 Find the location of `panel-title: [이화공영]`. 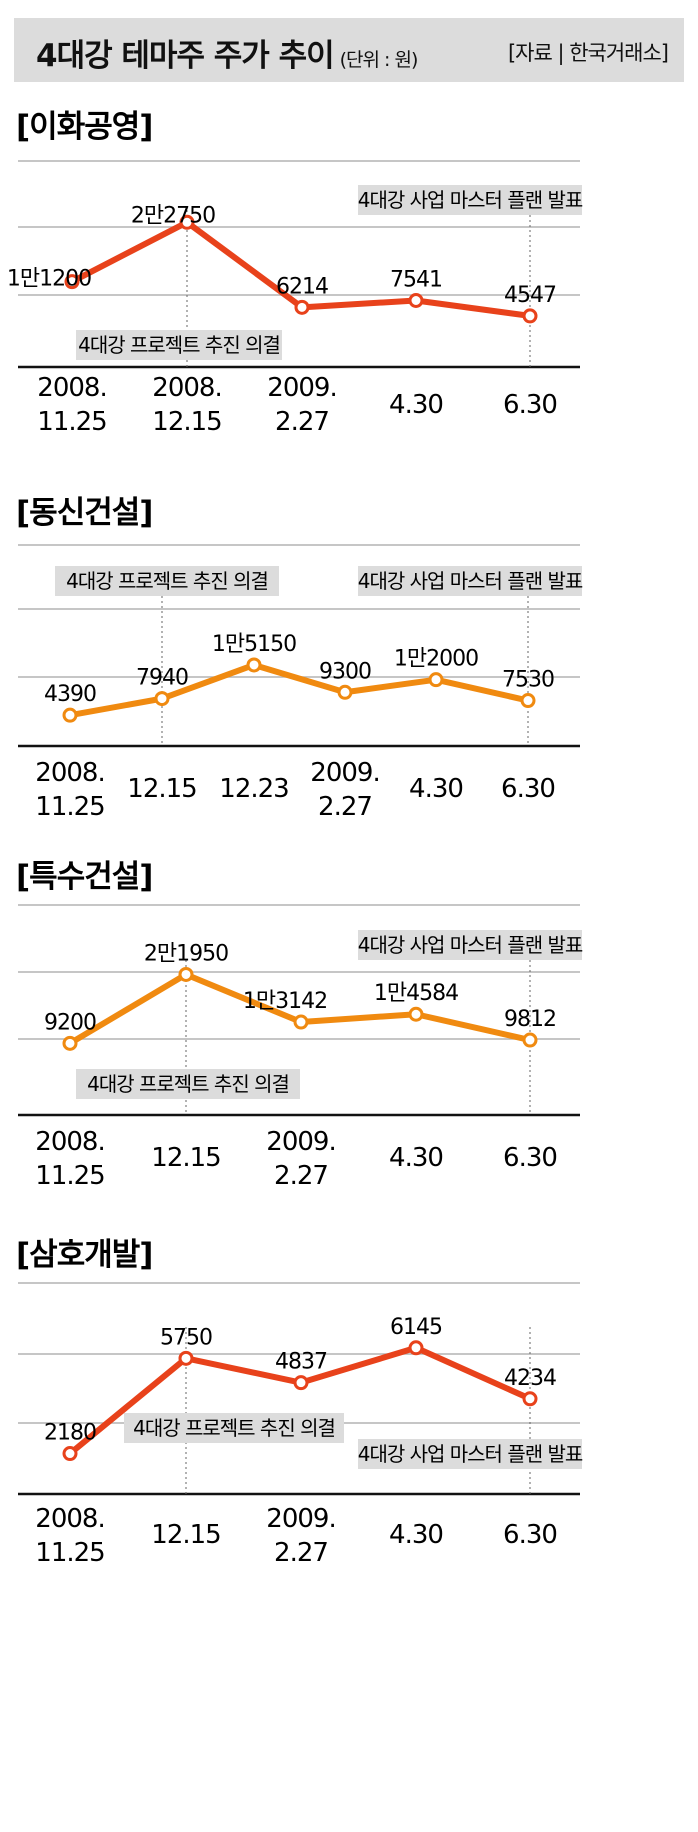

panel-title: [이화공영] is located at coordinates (84, 127).